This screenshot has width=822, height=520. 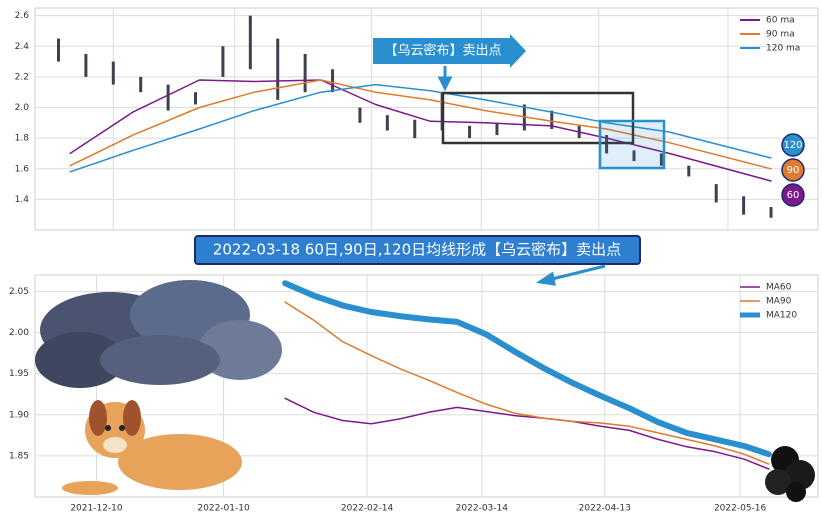 I want to click on legend-label: 120 ma, so click(x=783, y=49).